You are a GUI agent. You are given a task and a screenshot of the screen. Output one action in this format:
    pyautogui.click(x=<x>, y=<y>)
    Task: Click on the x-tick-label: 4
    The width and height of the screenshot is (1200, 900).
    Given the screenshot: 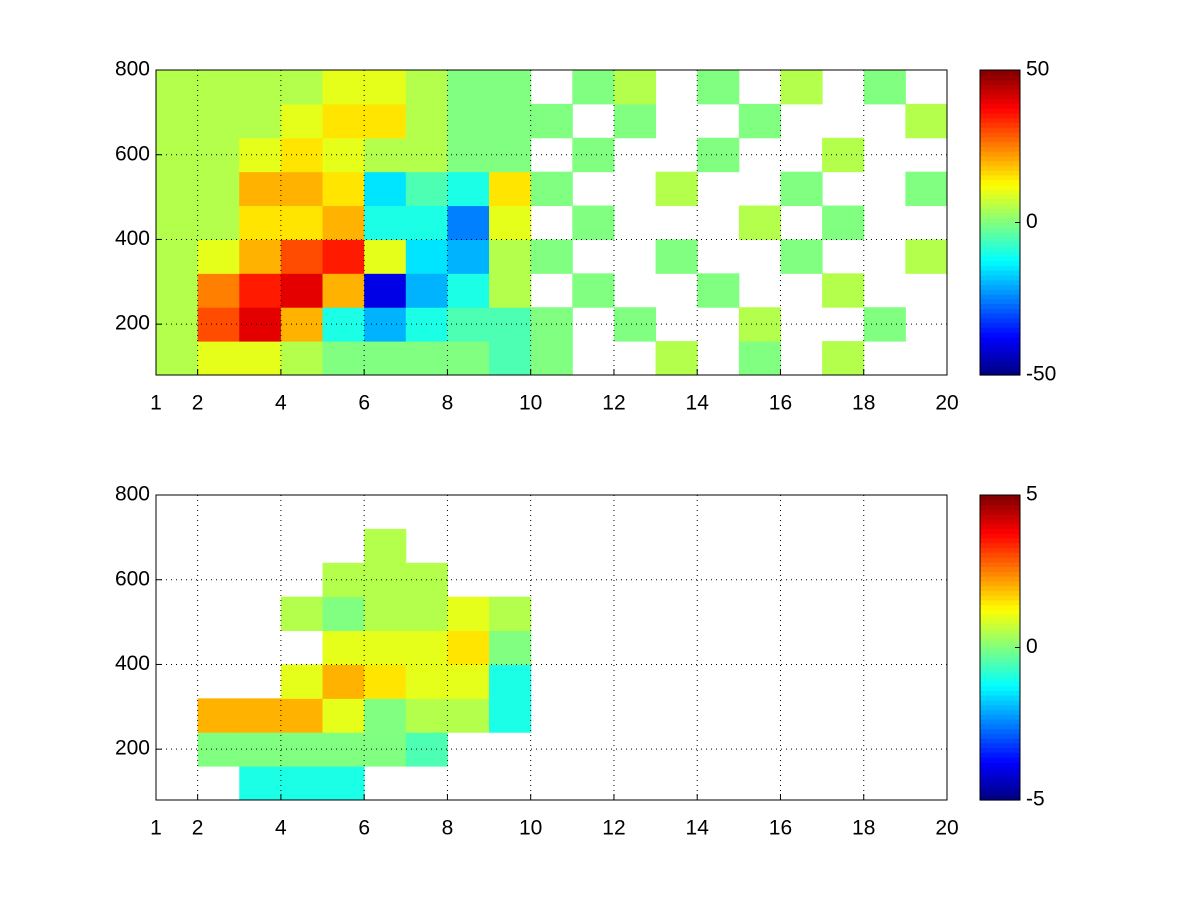 What is the action you would take?
    pyautogui.click(x=281, y=403)
    